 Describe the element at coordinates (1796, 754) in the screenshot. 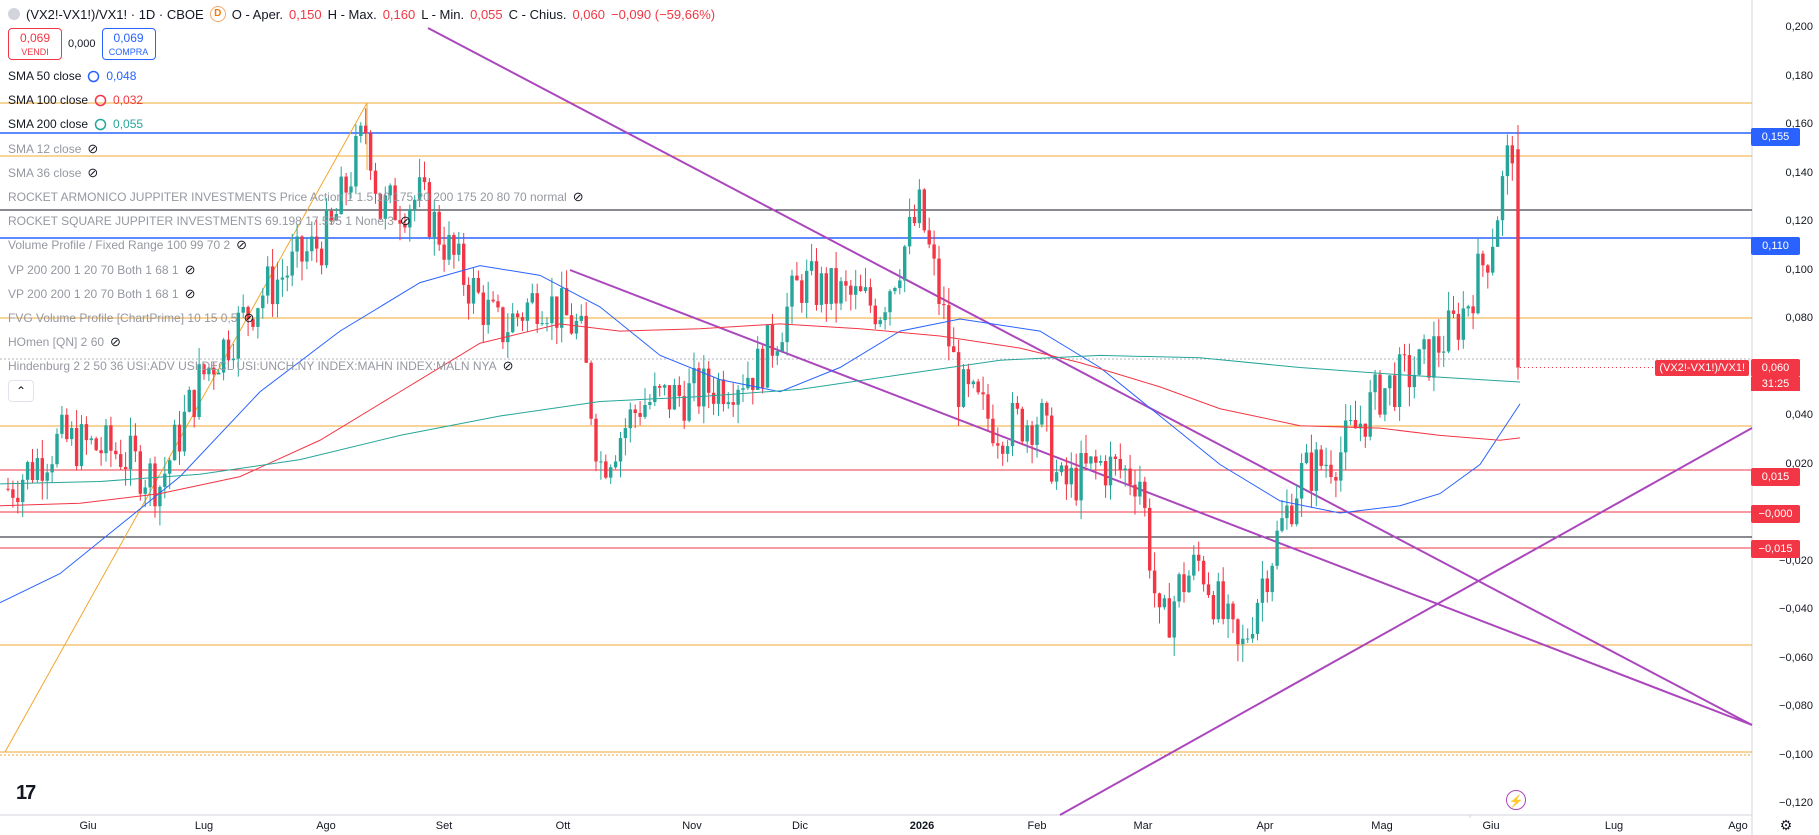

I see `price-tick-label: −0,100` at that location.